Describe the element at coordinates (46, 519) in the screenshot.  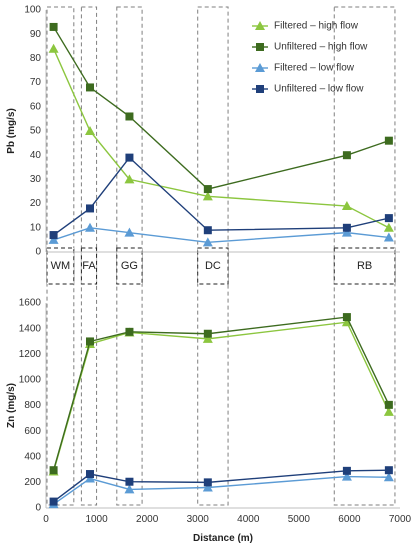
I see `x-tick-label: 0` at that location.